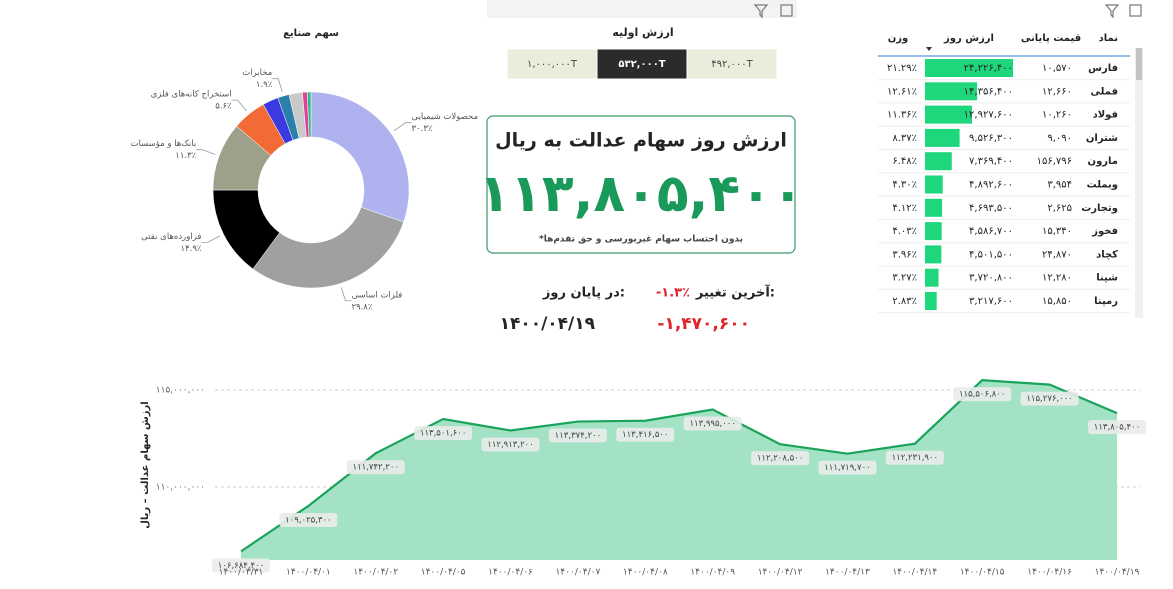  Describe the element at coordinates (361, 307) in the screenshot. I see `pie-value-label: ۲۹.۸٪` at that location.